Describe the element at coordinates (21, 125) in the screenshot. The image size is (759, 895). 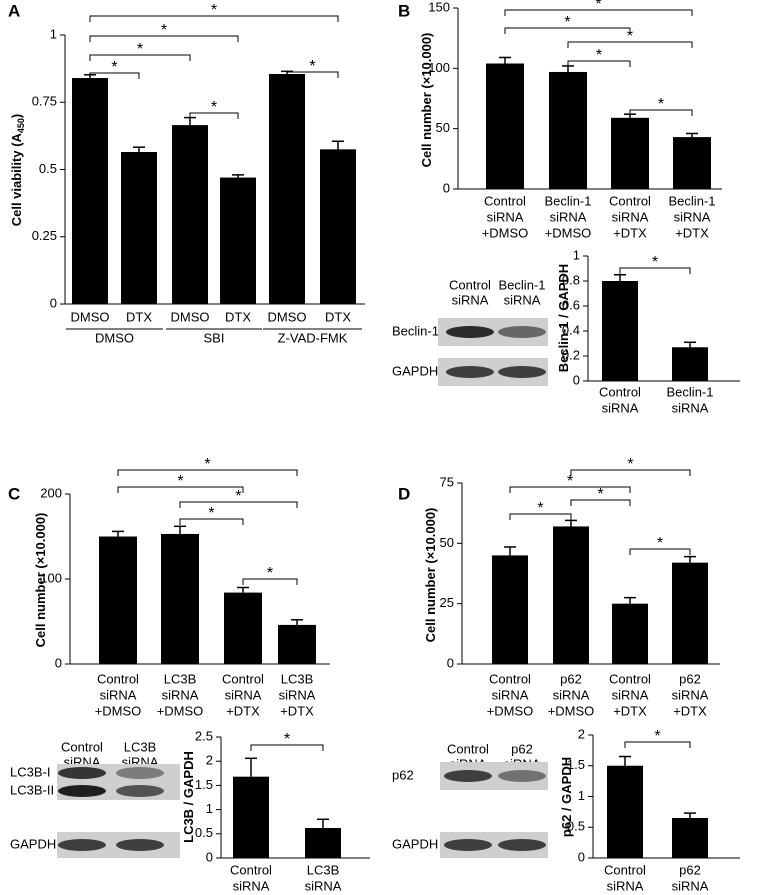
I see `y-axis-label-sub: 450` at that location.